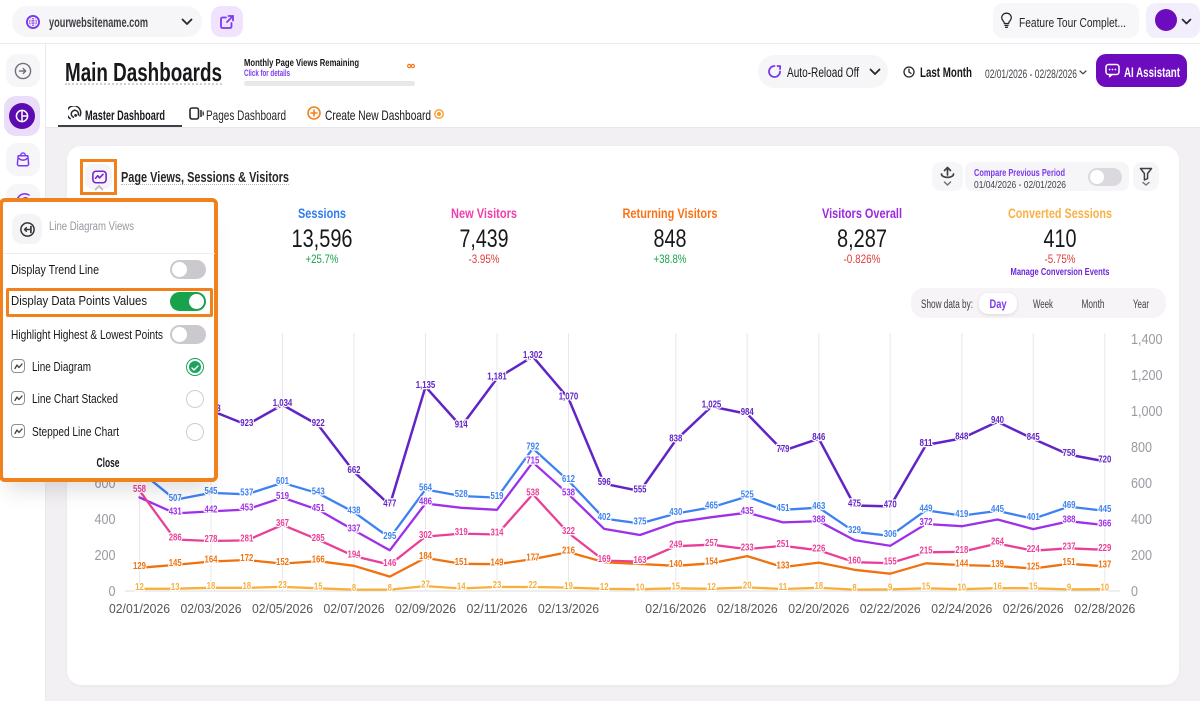  What do you see at coordinates (890, 505) in the screenshot?
I see `svg-text: 470` at bounding box center [890, 505].